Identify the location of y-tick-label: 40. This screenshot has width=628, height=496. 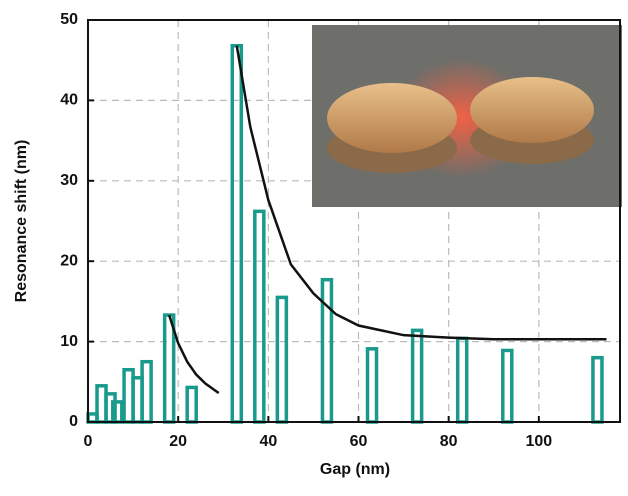
(69, 100).